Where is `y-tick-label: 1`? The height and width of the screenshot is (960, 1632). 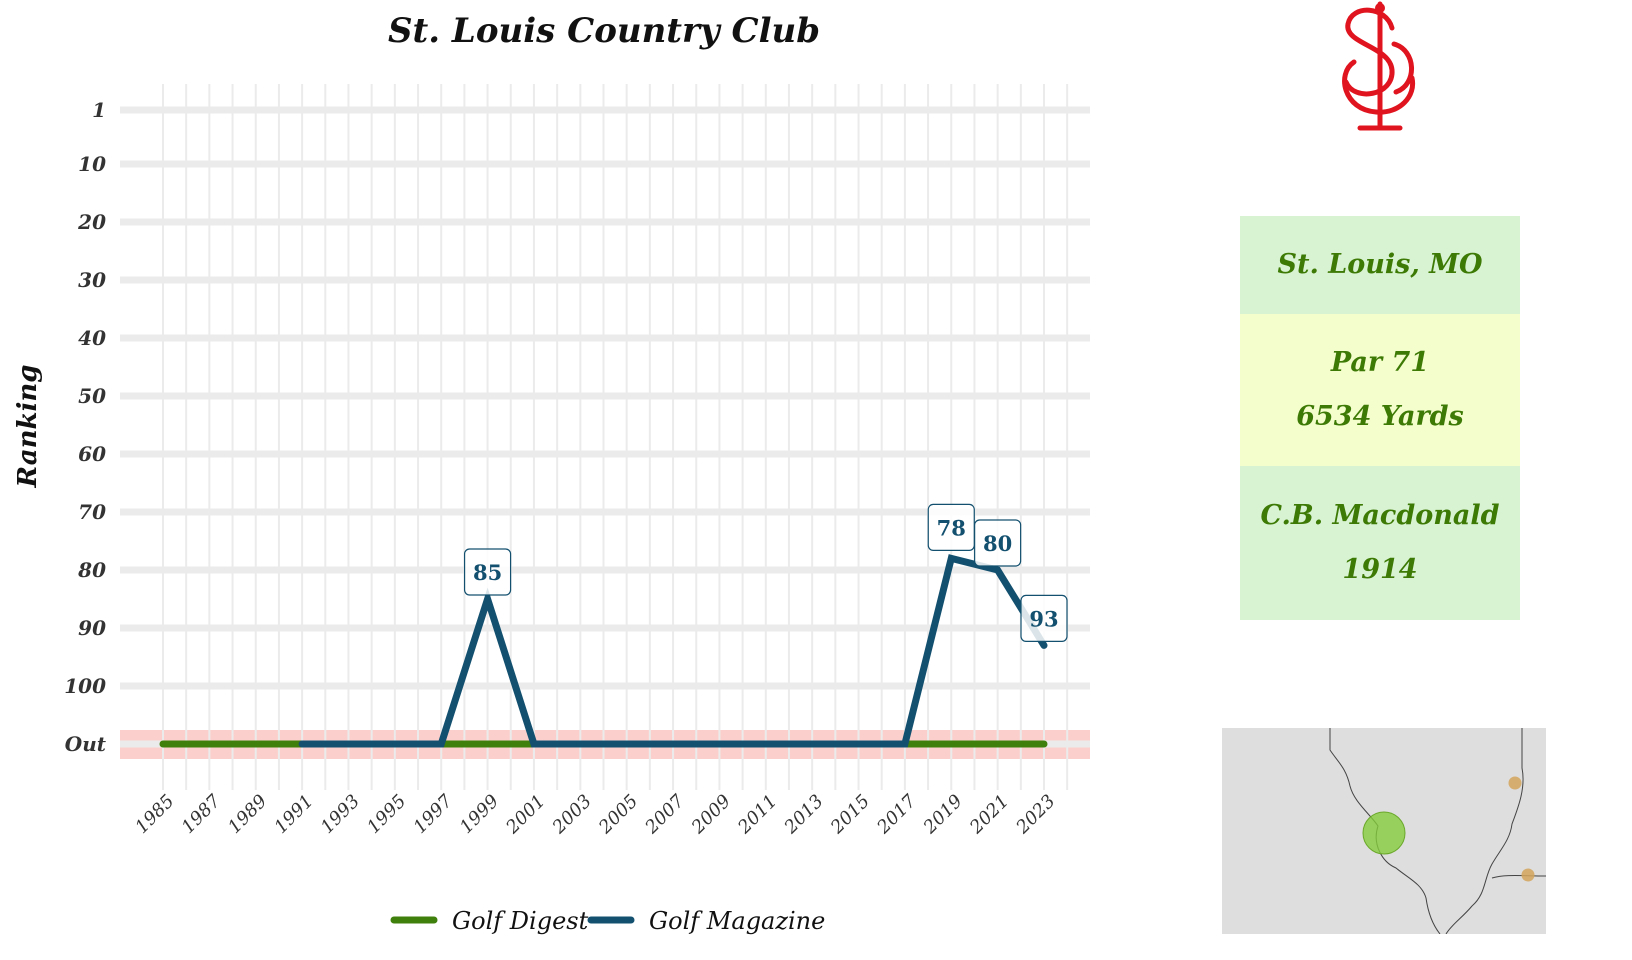 y-tick-label: 1 is located at coordinates (99, 110).